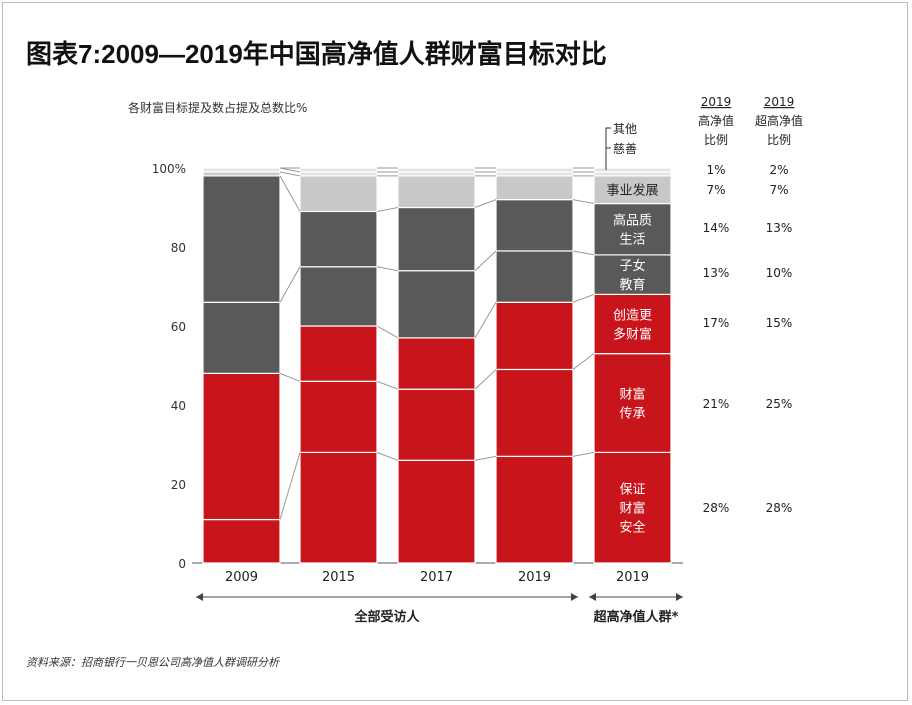  I want to click on table-cell: 14%, so click(716, 228).